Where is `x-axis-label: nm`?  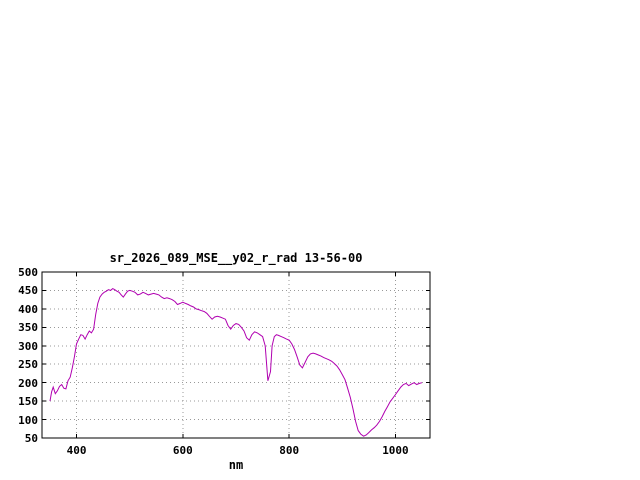
x-axis-label: nm is located at coordinates (236, 465).